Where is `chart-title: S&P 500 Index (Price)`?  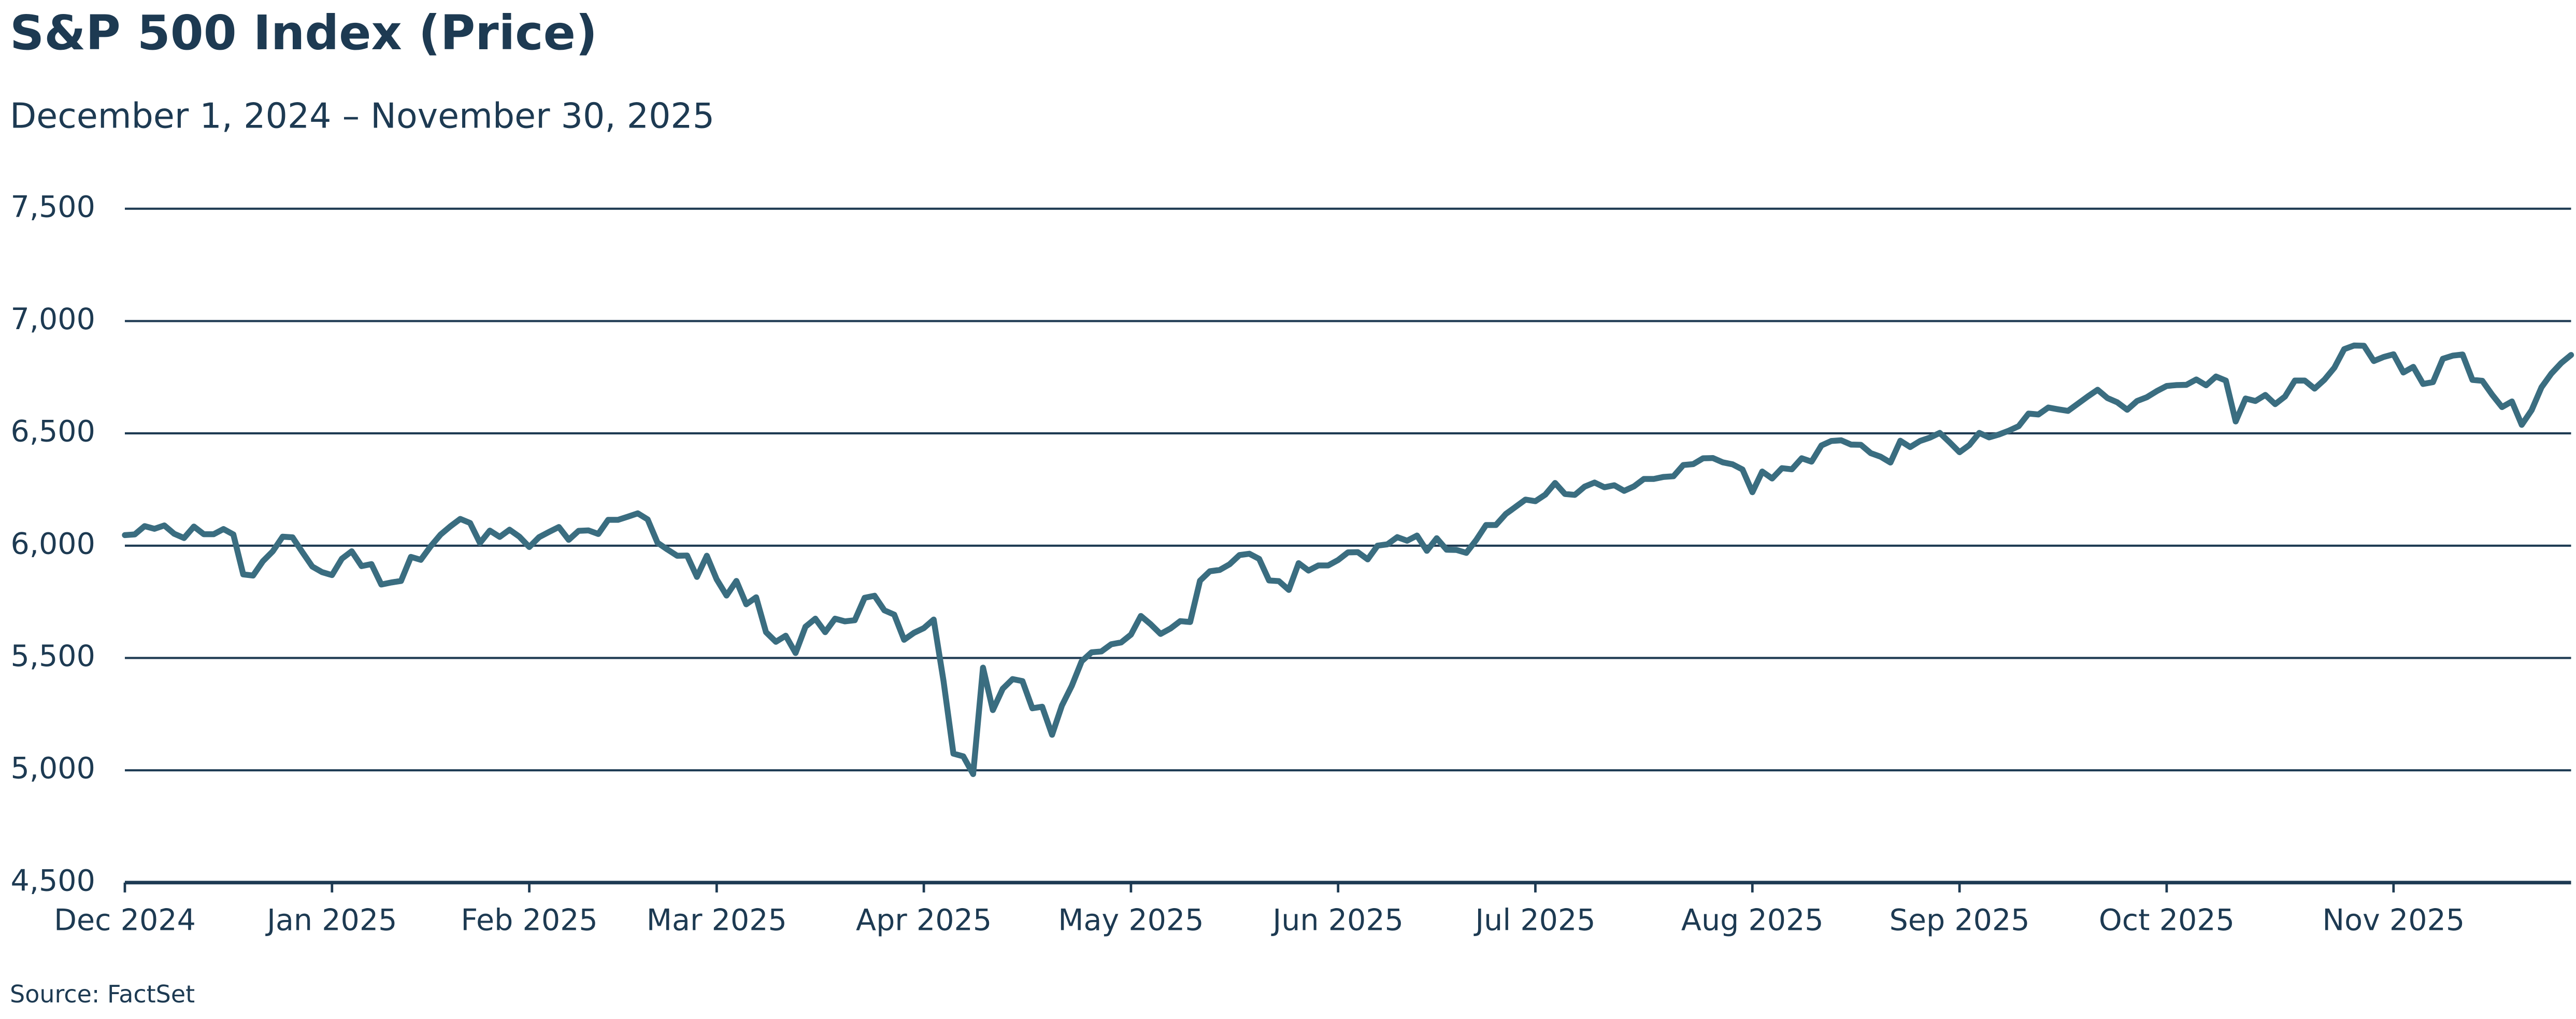
chart-title: S&P 500 Index (Price) is located at coordinates (304, 33).